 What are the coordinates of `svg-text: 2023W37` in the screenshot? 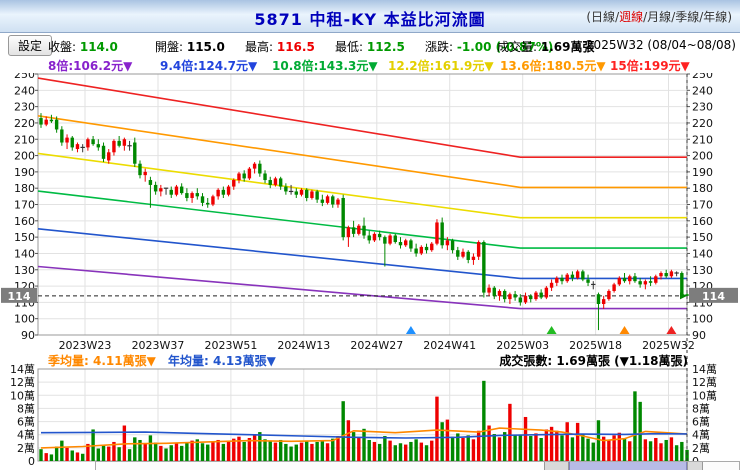 It's located at (158, 345).